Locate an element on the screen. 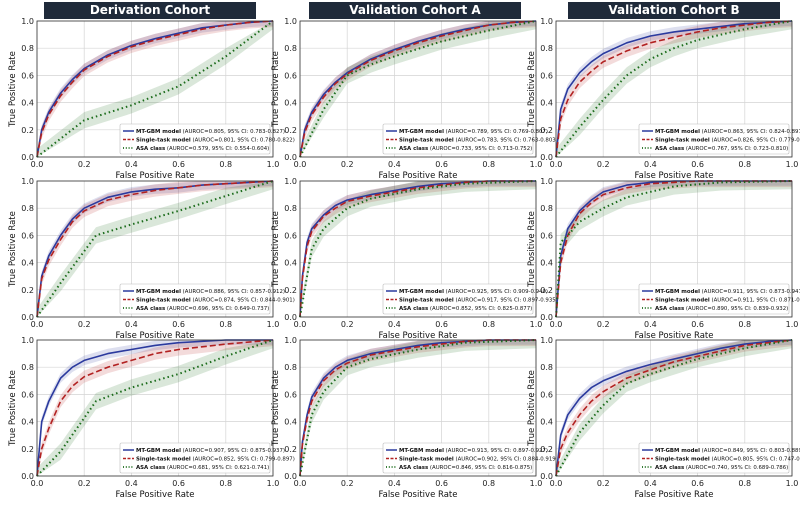  legend-auroc: (AUROC=0.874, 95% CI: 0.844-0.901) is located at coordinates (243, 301).